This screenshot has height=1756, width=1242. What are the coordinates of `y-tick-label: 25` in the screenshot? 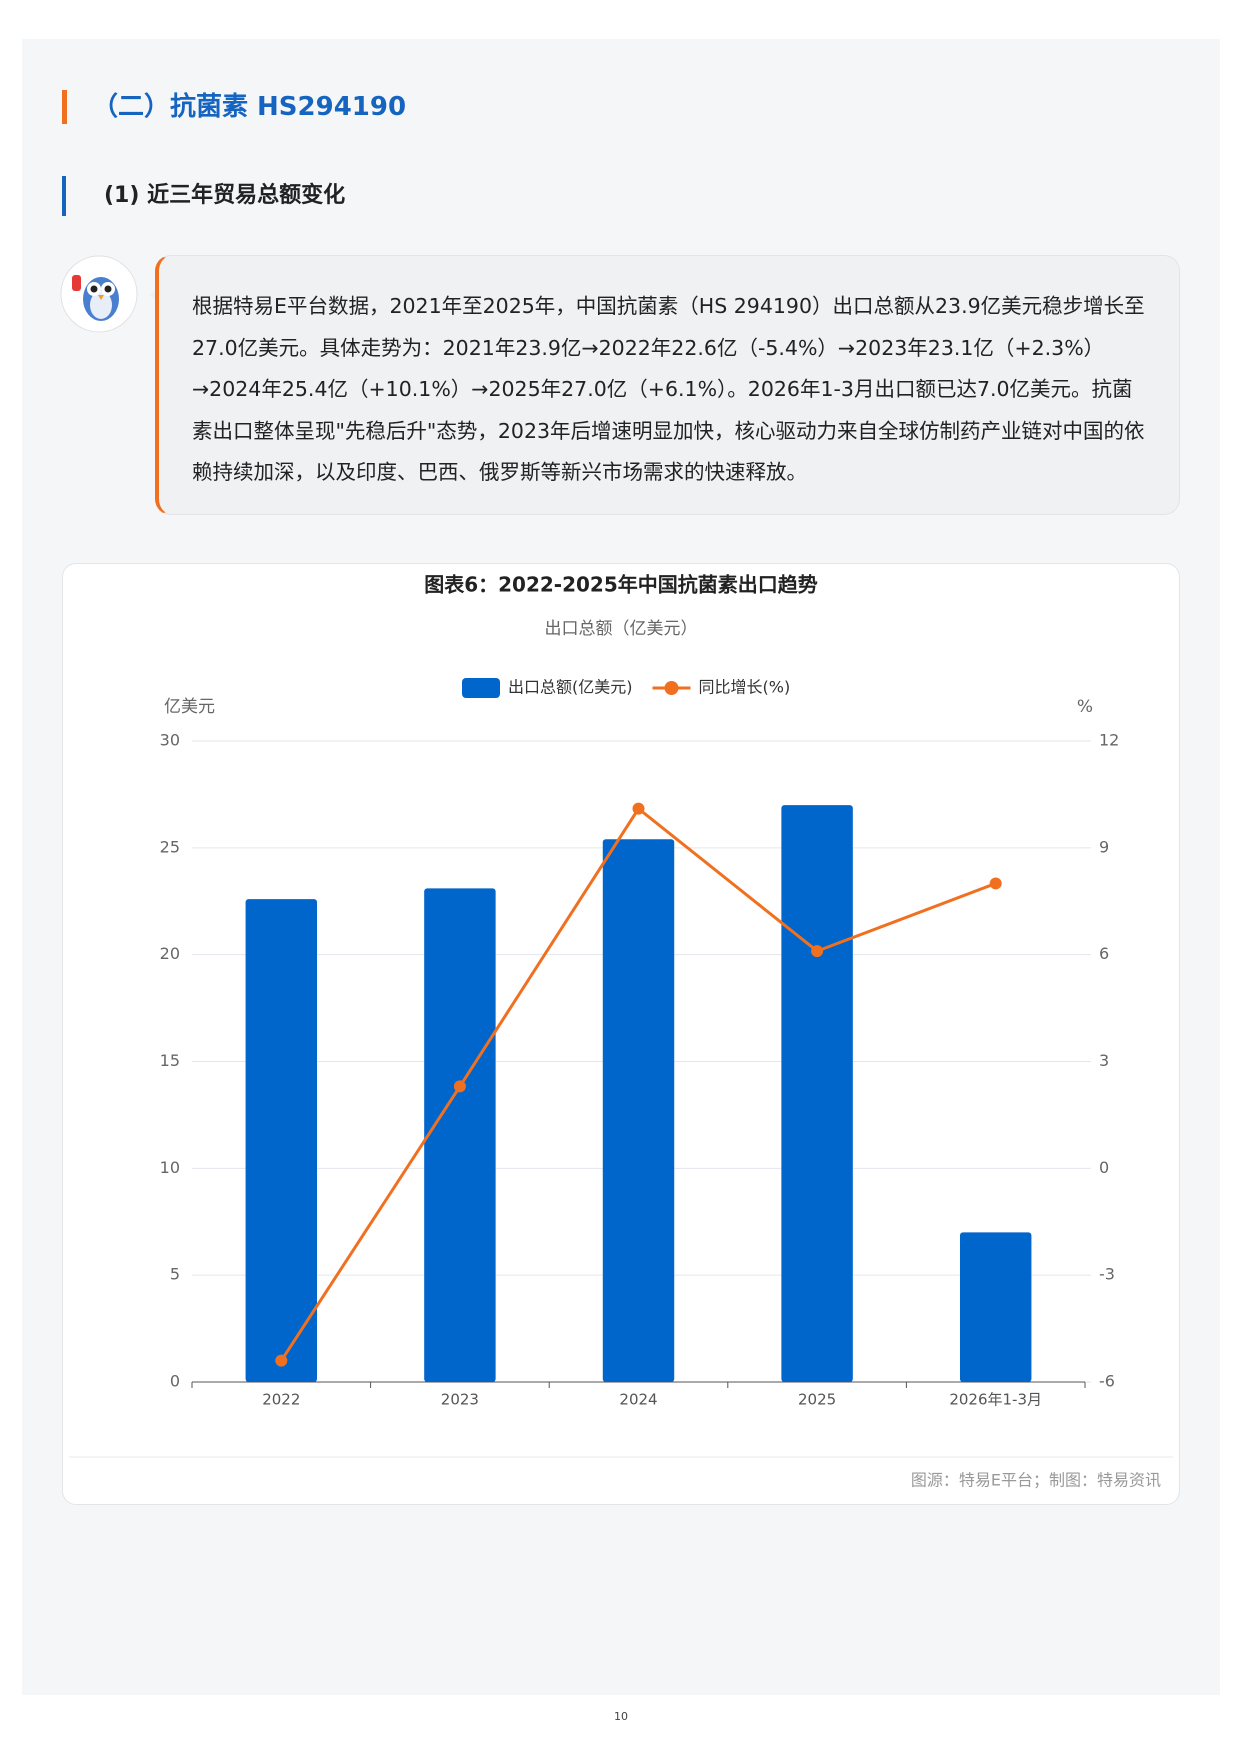 It's located at (170, 846).